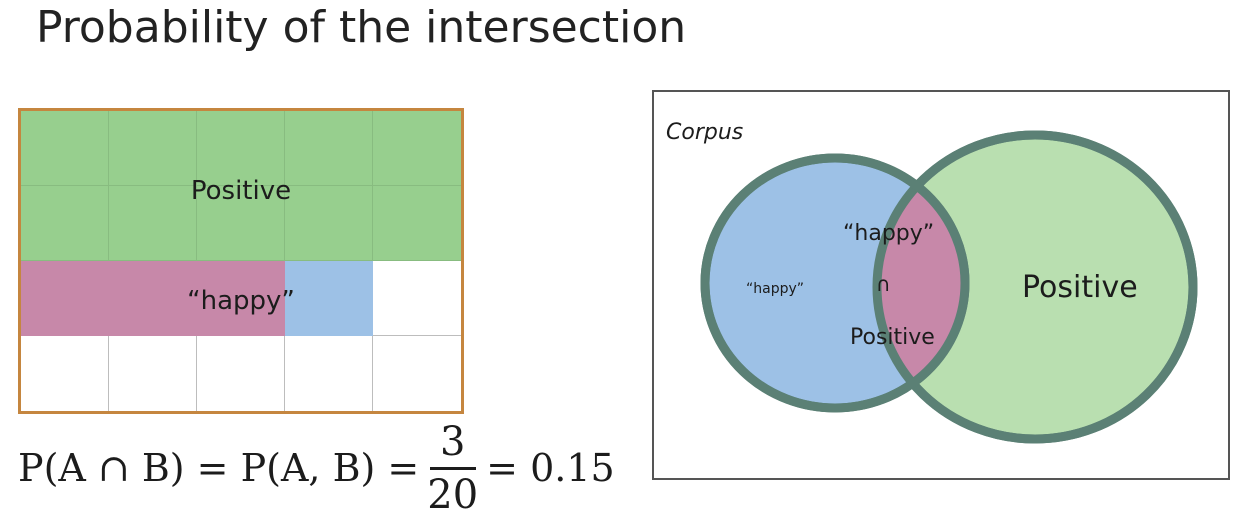  What do you see at coordinates (453, 494) in the screenshot?
I see `formula-denominator: 20` at bounding box center [453, 494].